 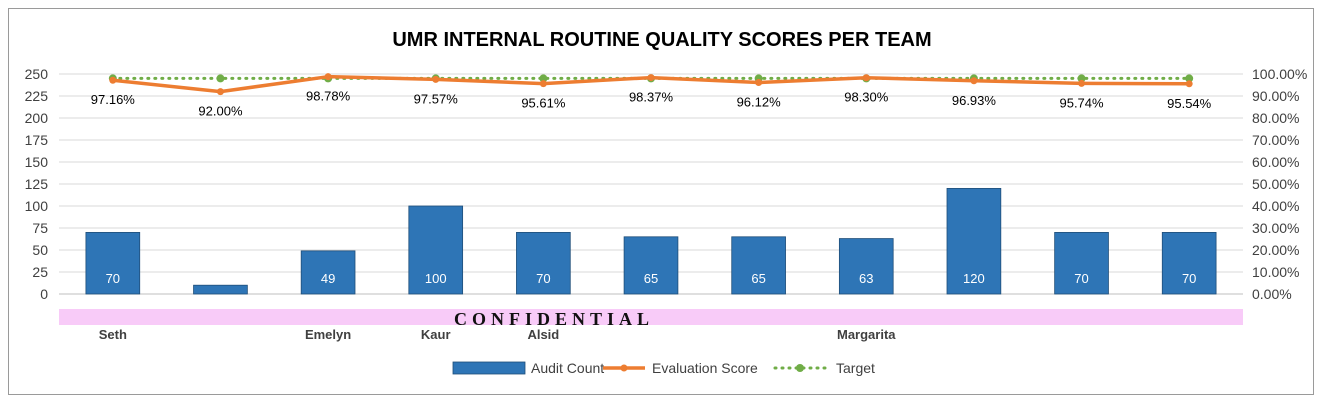 What do you see at coordinates (498, 334) in the screenshot?
I see `category-labels: Seth Emelyn Kaur Alsid Margarita` at bounding box center [498, 334].